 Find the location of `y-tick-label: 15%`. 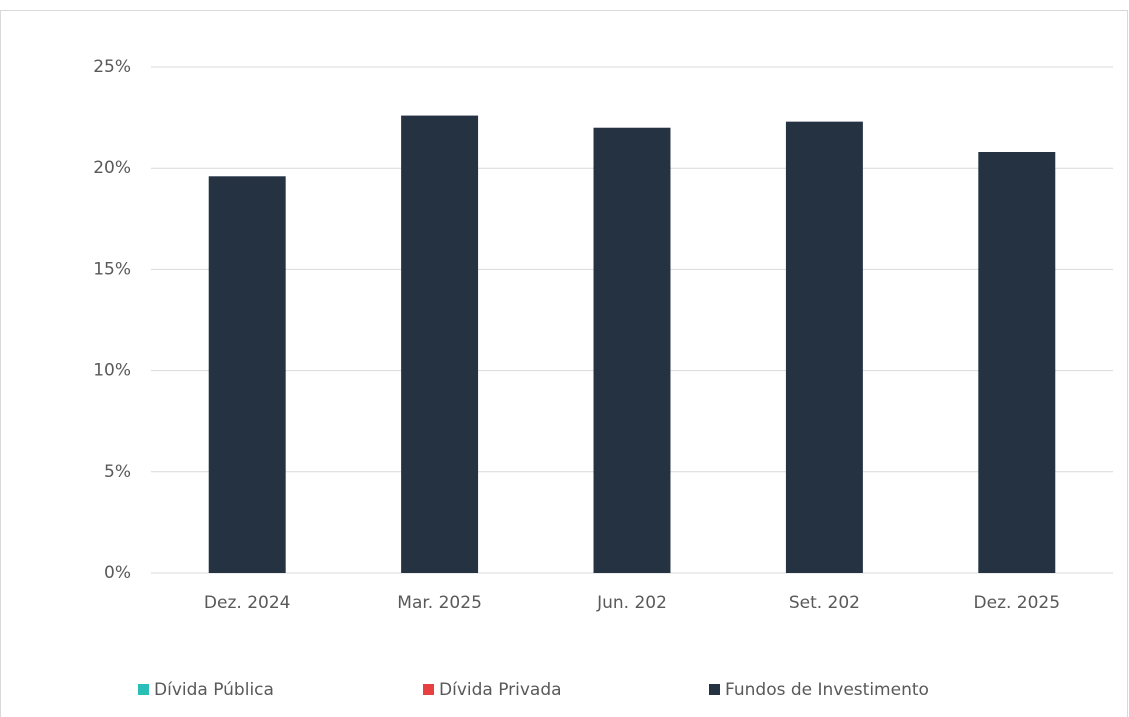

y-tick-label: 15% is located at coordinates (112, 269).